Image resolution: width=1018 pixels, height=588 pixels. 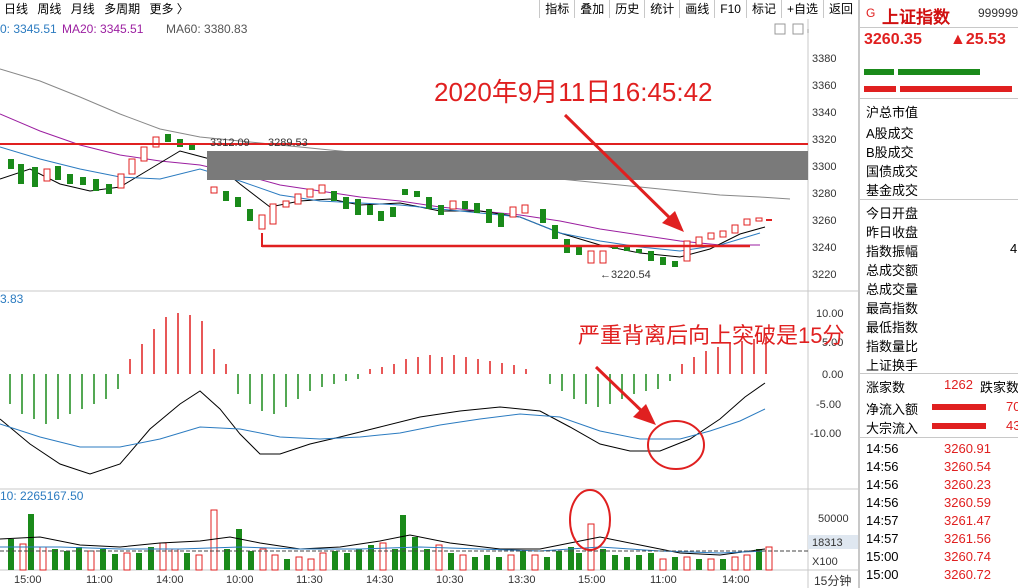 I want to click on amplitude-value: 4, so click(x=1014, y=248).